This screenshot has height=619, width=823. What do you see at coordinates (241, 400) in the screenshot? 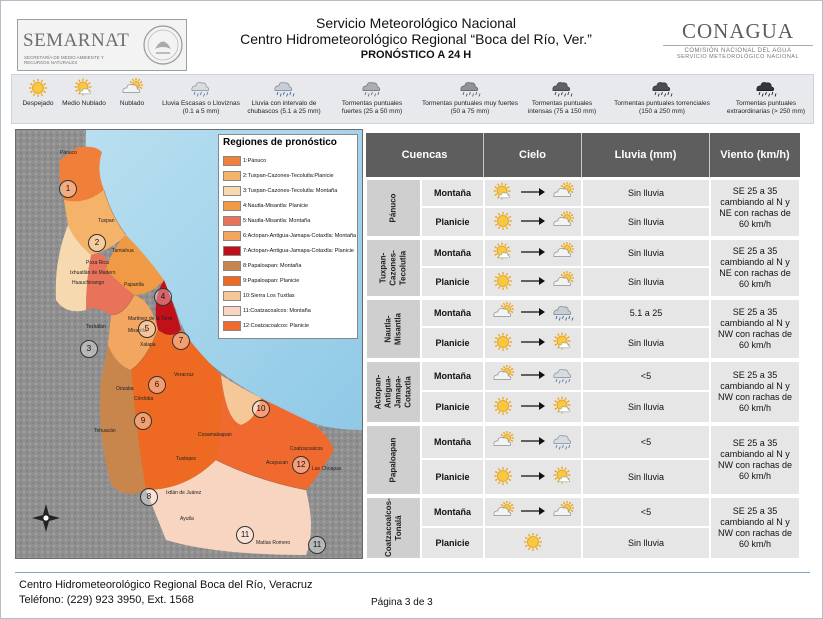
I see `region-10-area` at bounding box center [241, 400].